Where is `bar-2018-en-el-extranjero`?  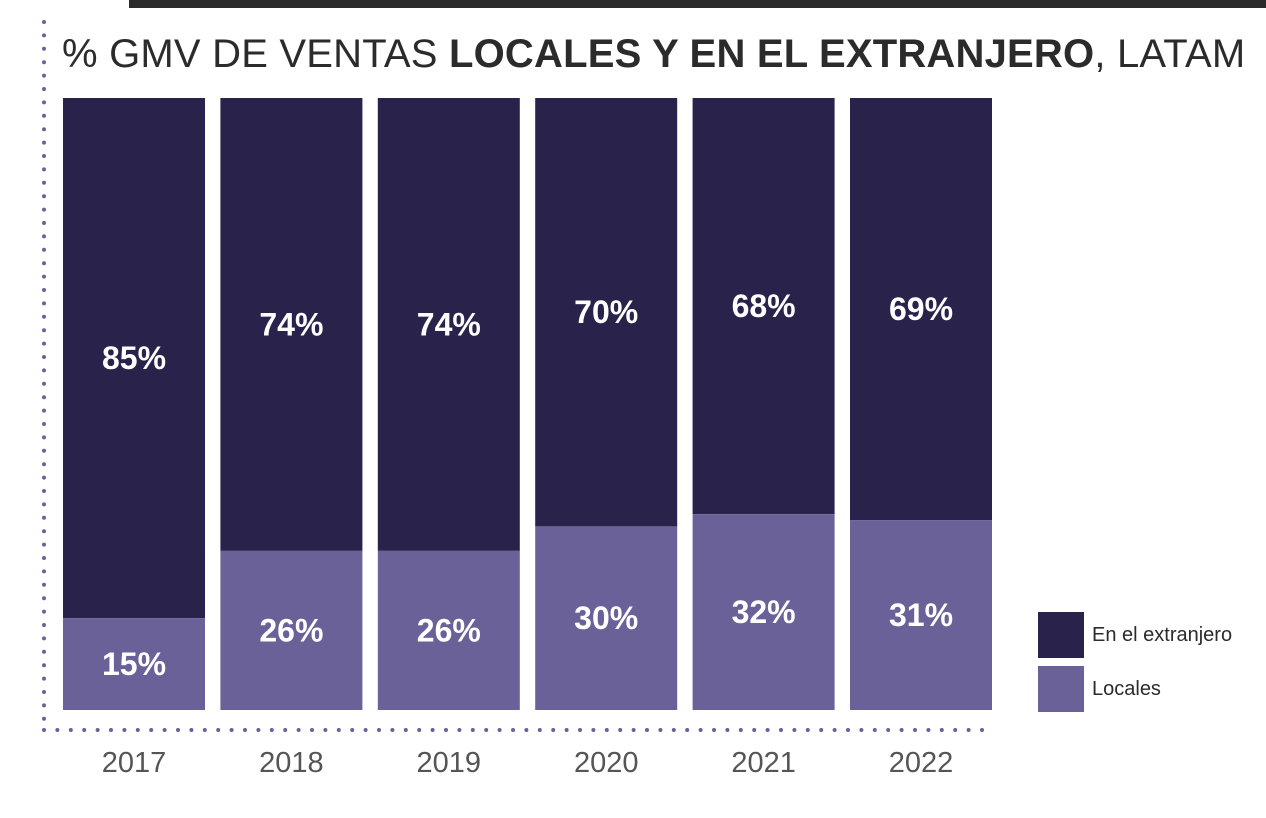 bar-2018-en-el-extranjero is located at coordinates (291, 324).